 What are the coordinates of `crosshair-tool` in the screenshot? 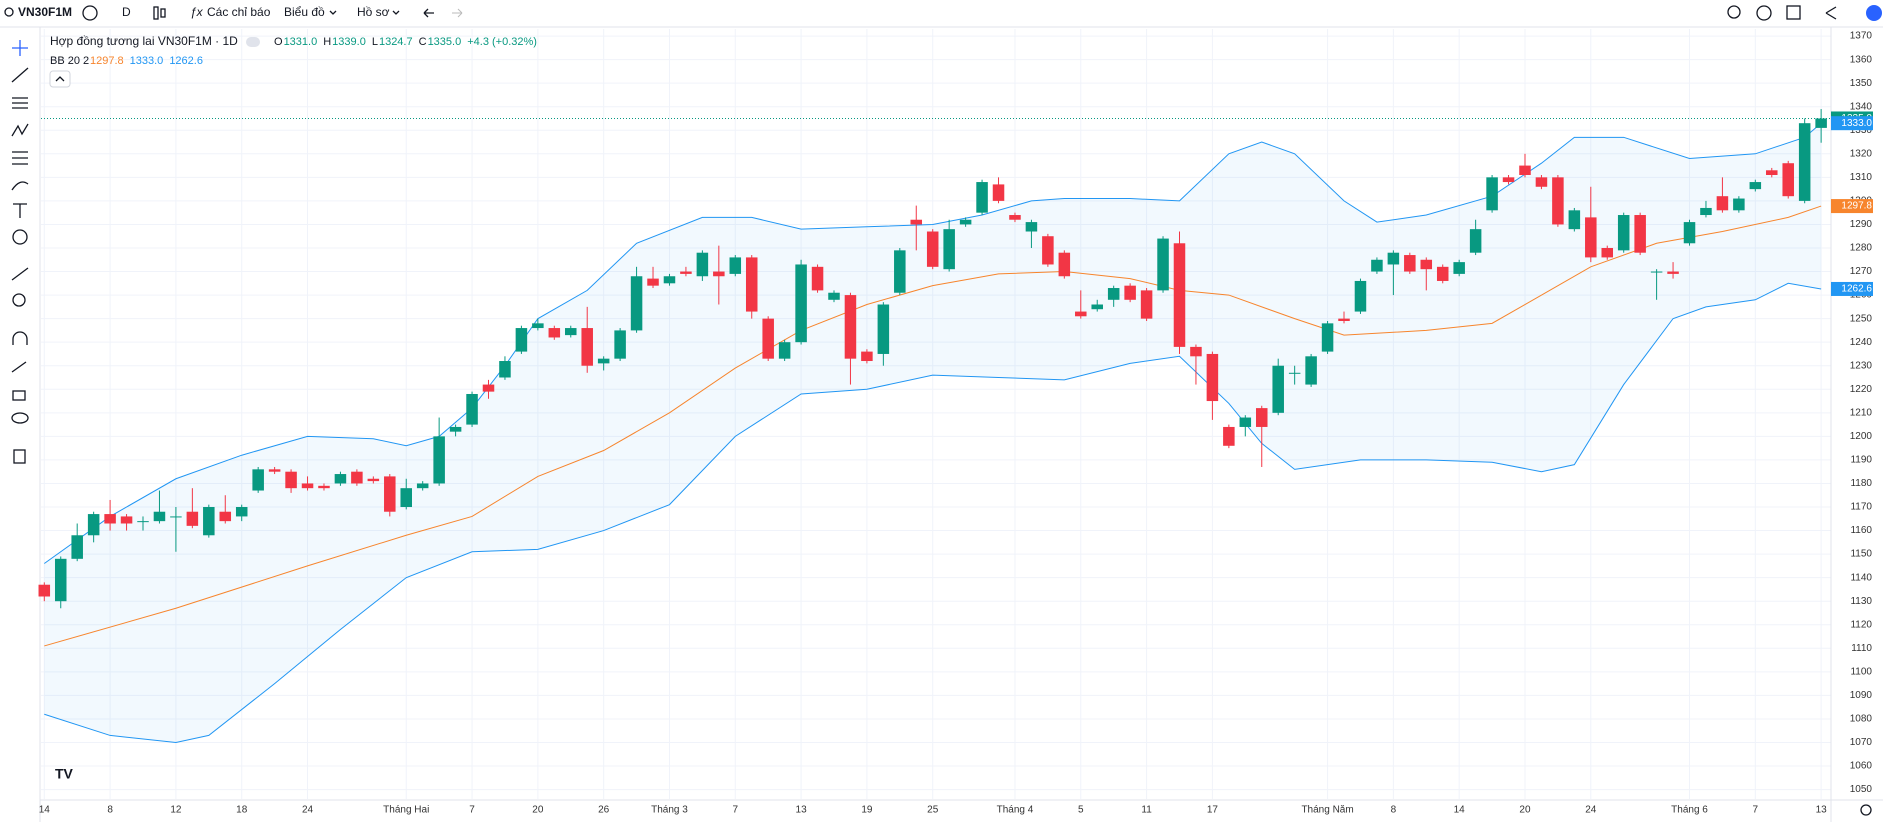 It's located at (20, 48).